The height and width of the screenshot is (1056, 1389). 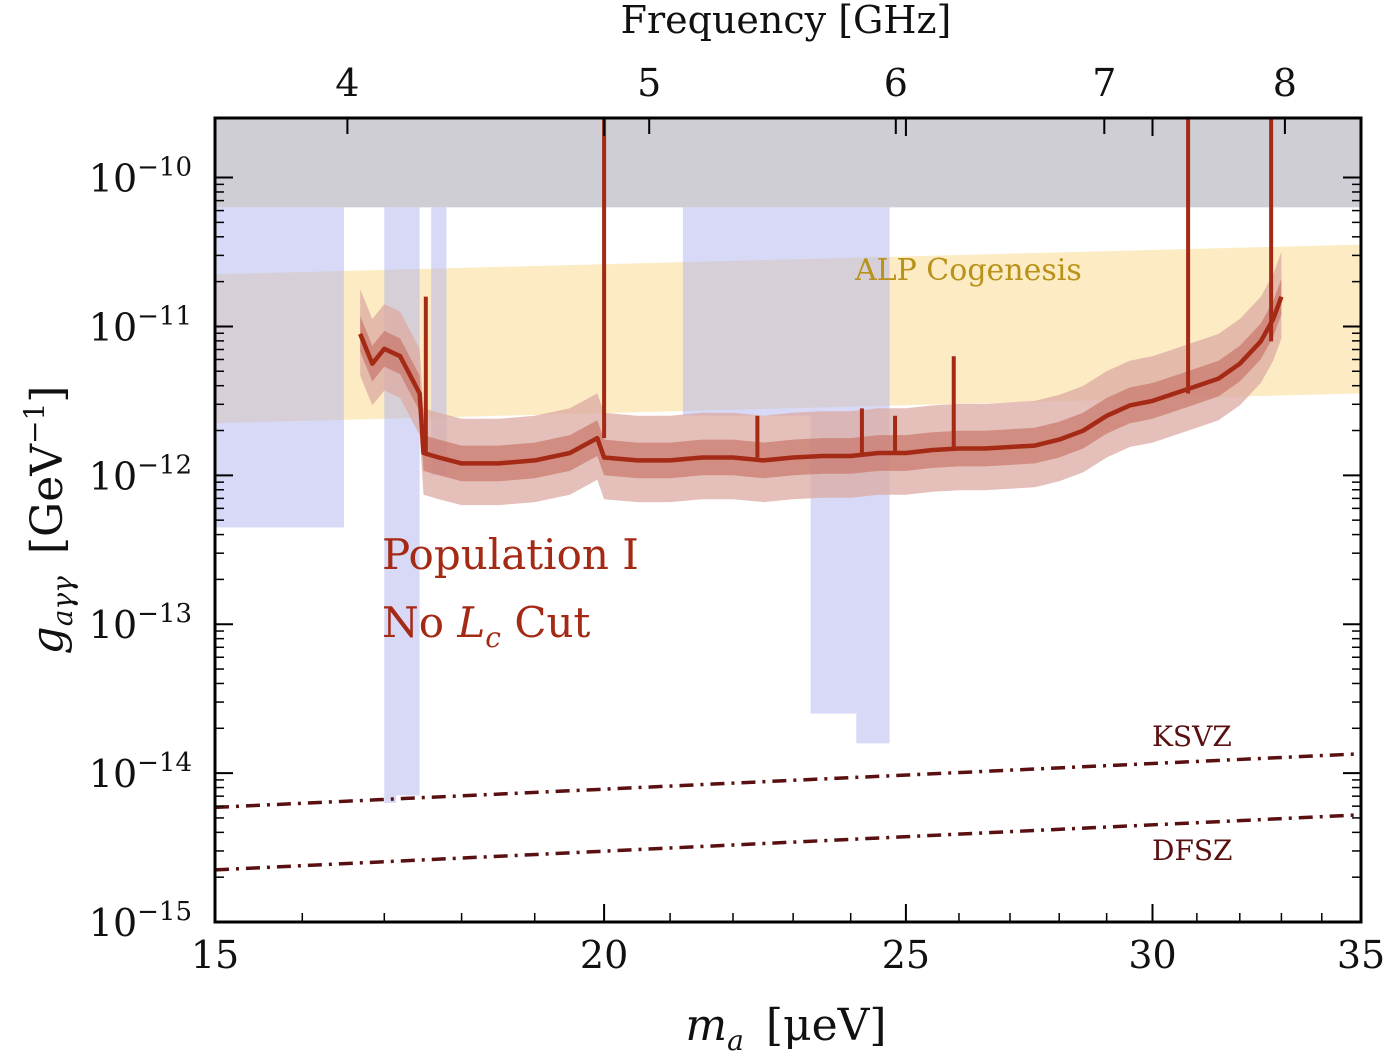 What do you see at coordinates (788, 842) in the screenshot?
I see `dfsz-line` at bounding box center [788, 842].